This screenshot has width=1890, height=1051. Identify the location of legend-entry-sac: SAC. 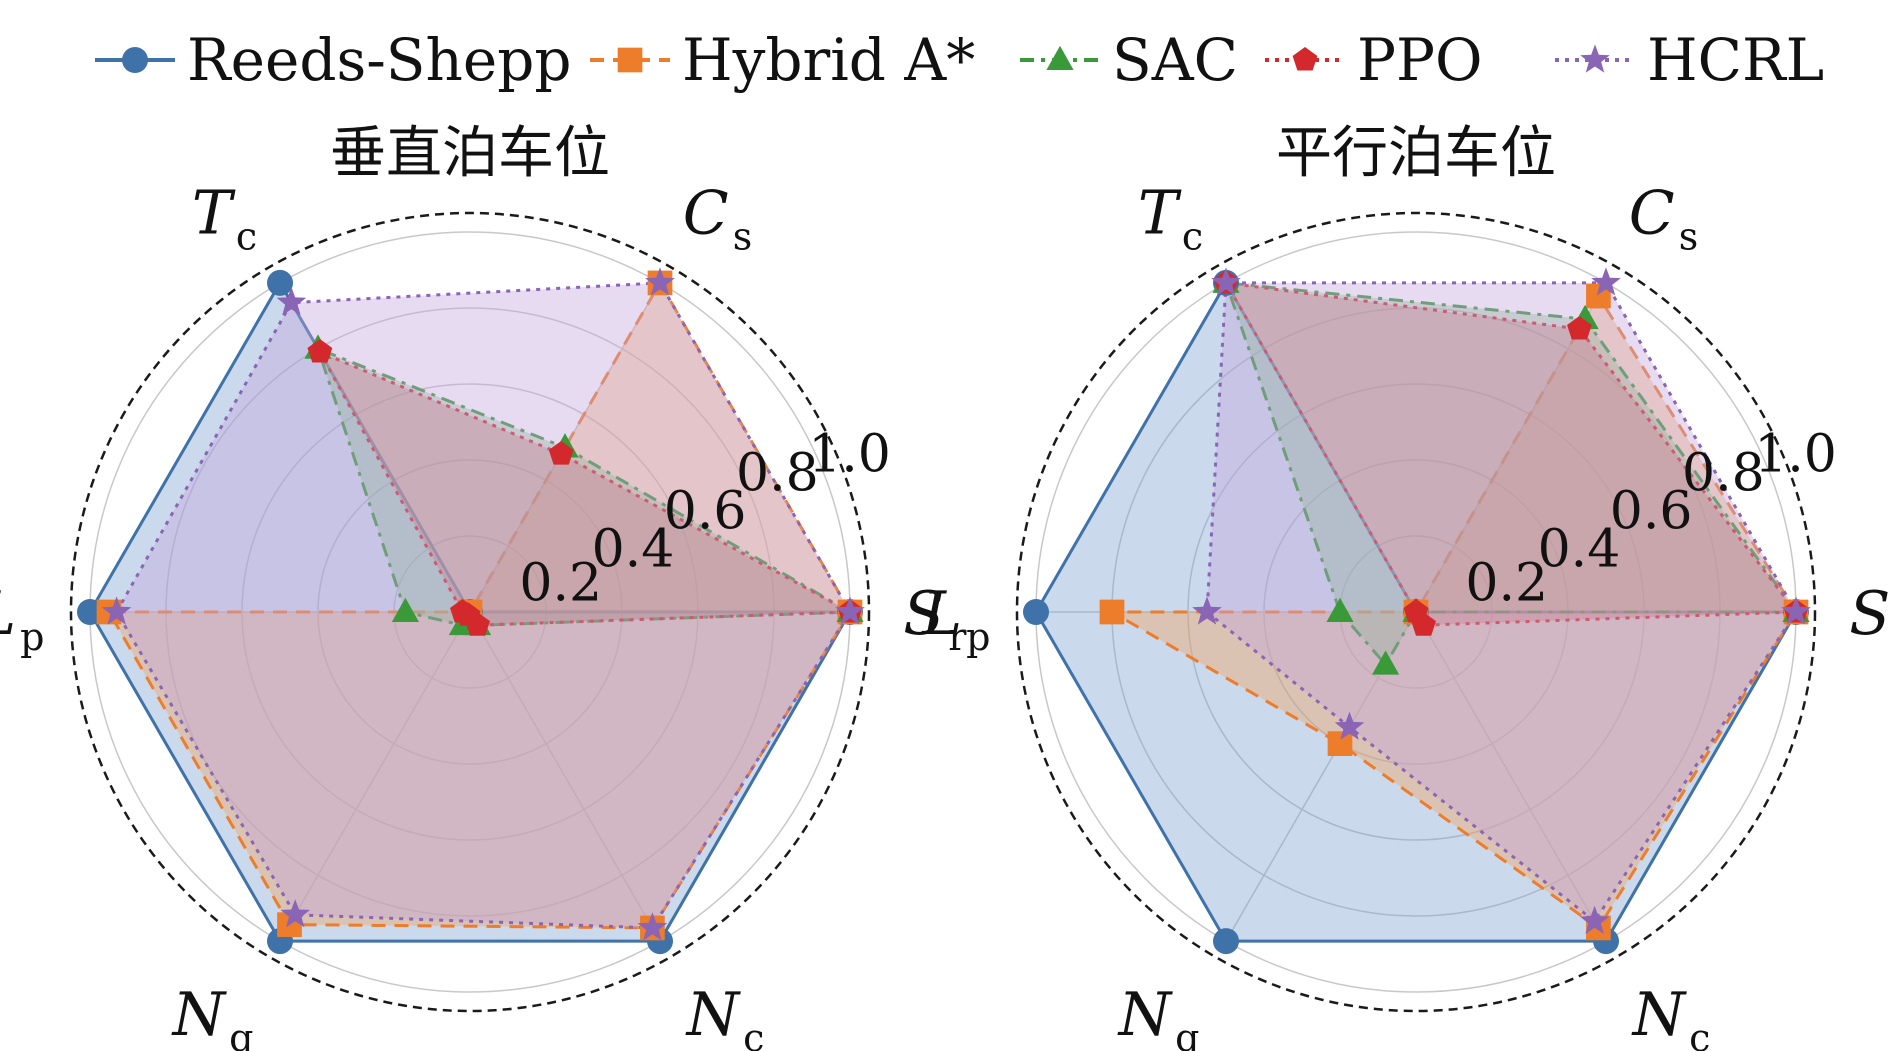
(1129, 60).